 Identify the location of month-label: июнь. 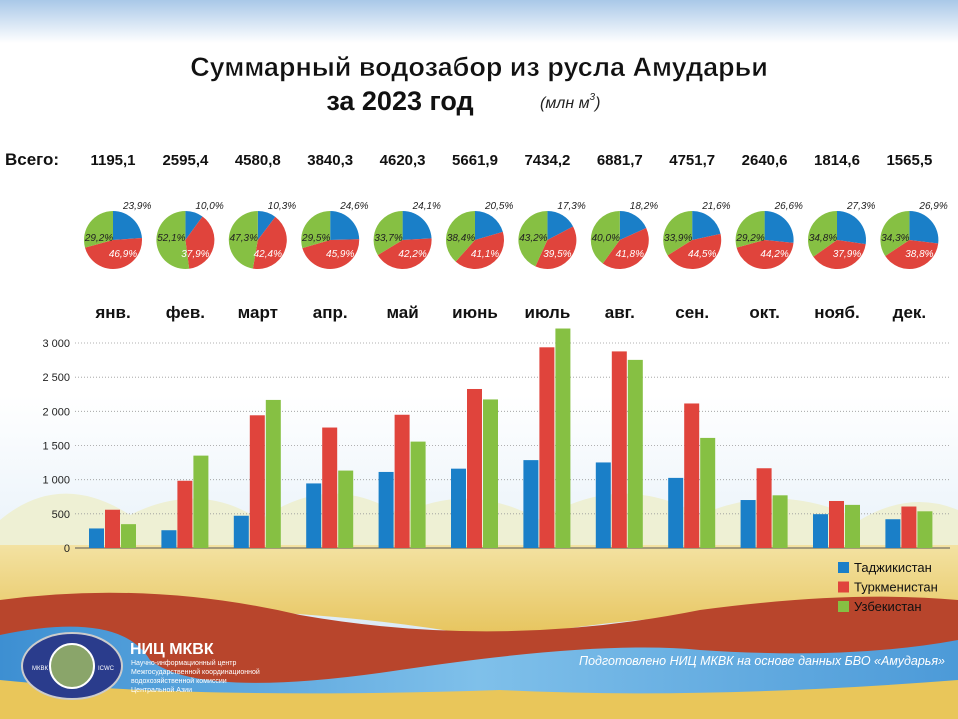
(475, 312).